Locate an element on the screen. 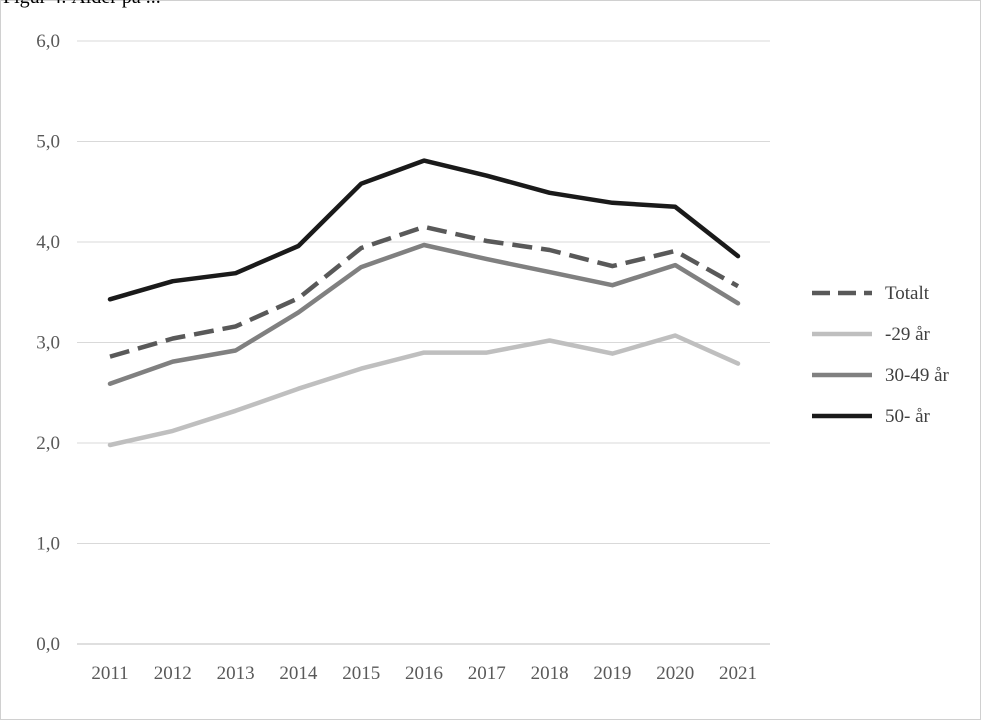  y-tick-label: 3,0 is located at coordinates (48, 343).